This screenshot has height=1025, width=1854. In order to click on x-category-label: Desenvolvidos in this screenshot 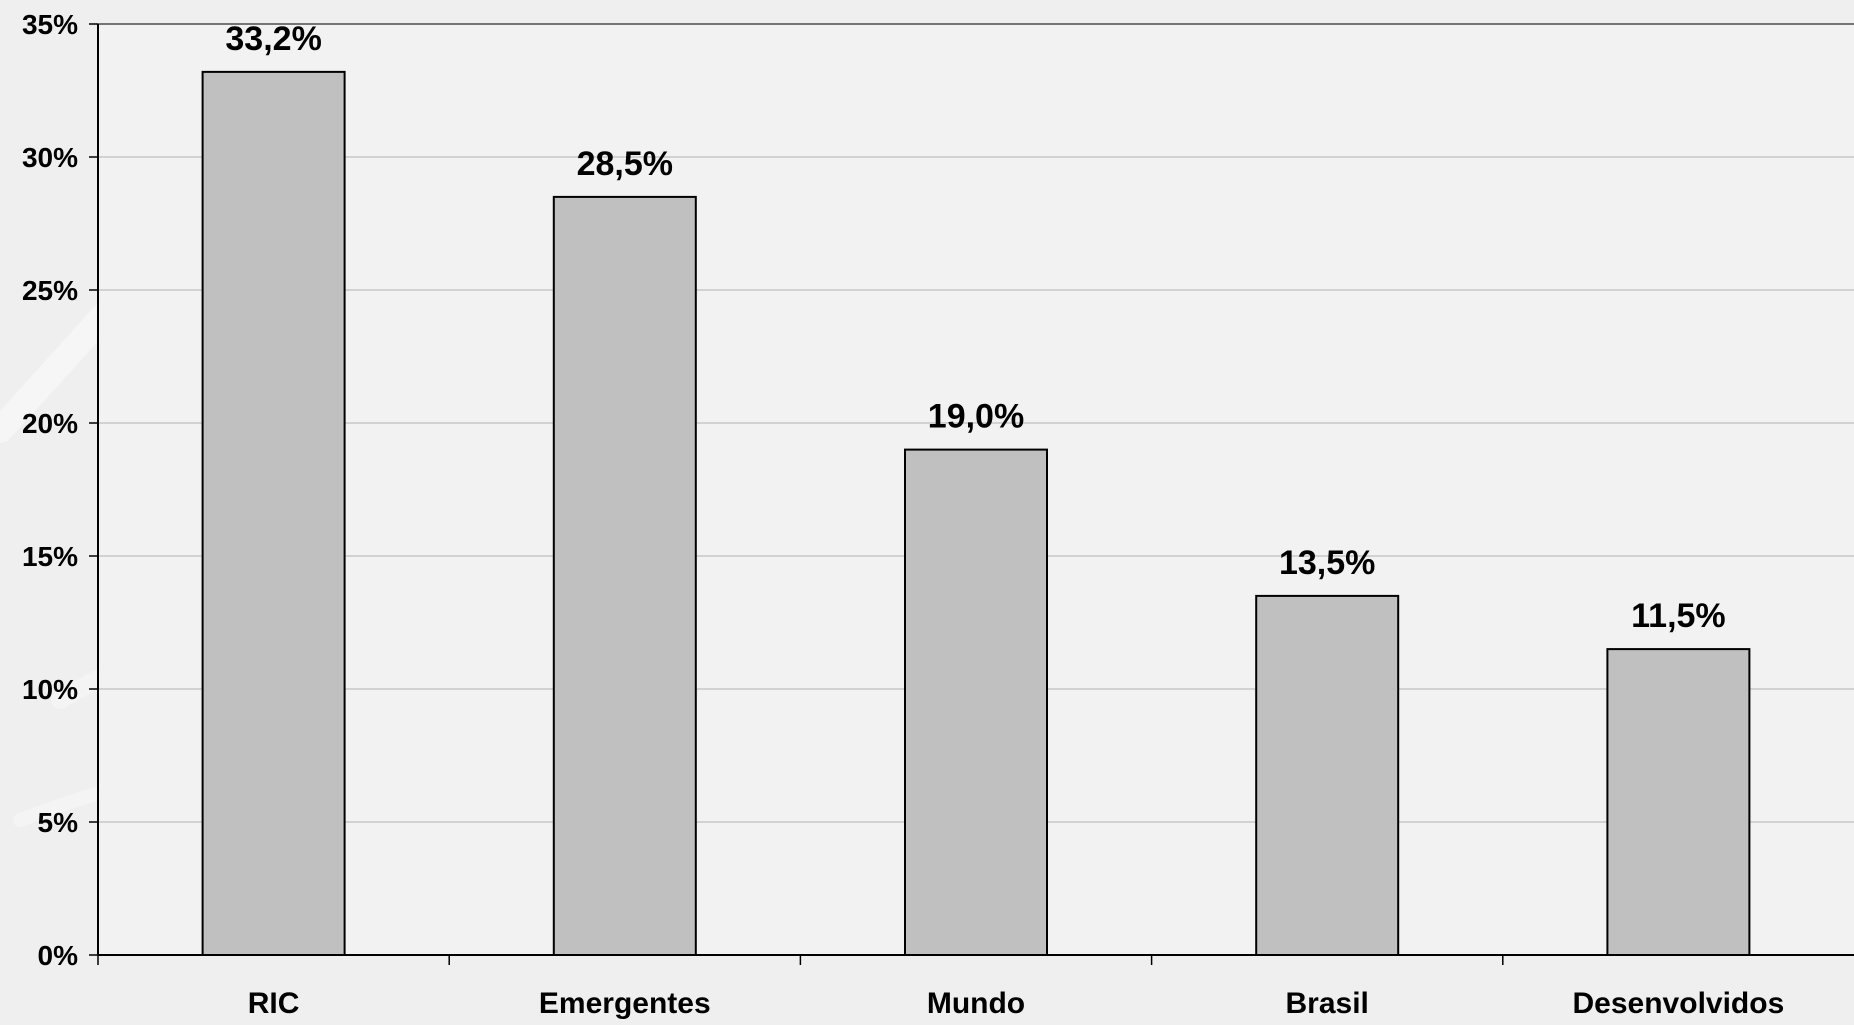, I will do `click(1679, 1003)`.